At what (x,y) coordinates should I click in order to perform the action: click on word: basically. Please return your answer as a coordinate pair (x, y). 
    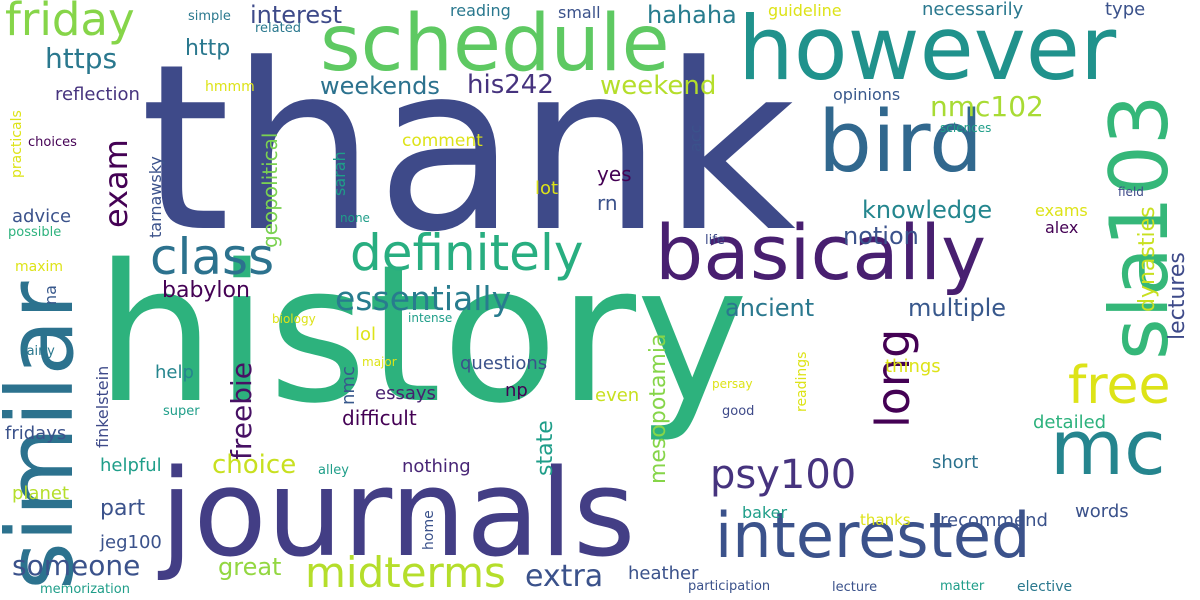
    Looking at the image, I should click on (821, 252).